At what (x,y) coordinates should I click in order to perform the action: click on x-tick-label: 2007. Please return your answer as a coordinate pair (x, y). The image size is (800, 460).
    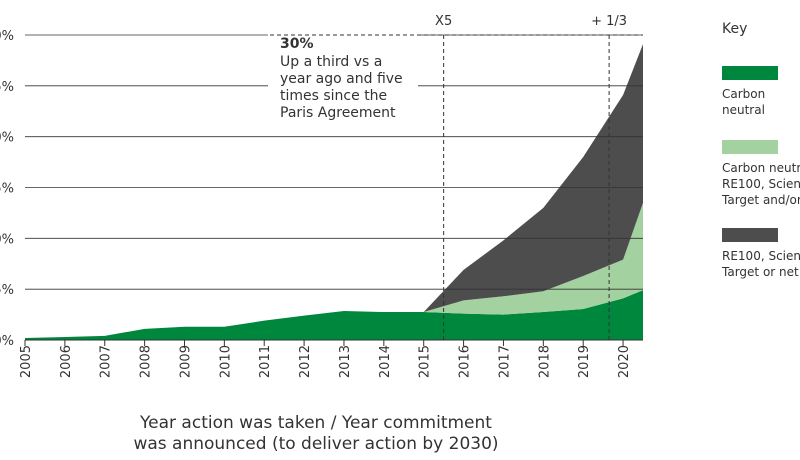
    Looking at the image, I should click on (106, 361).